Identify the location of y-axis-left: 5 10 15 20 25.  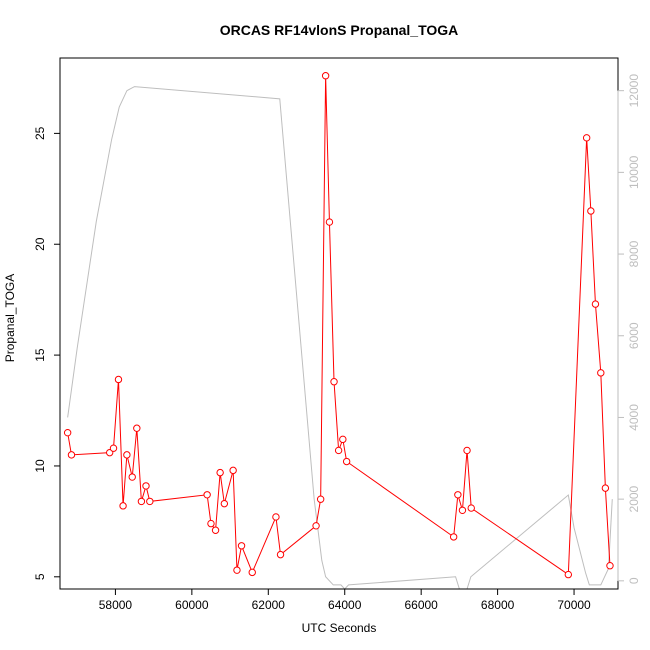
(47, 353).